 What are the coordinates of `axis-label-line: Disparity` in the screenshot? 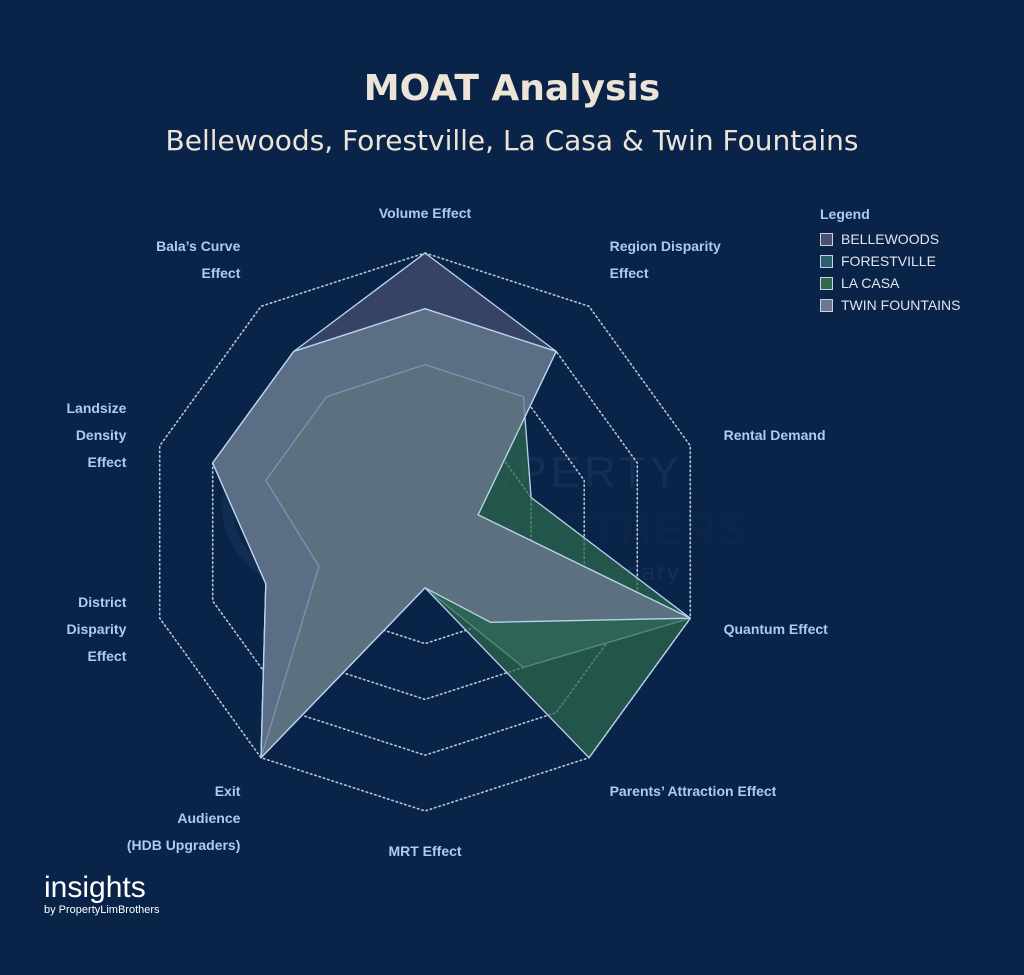 It's located at (96, 629).